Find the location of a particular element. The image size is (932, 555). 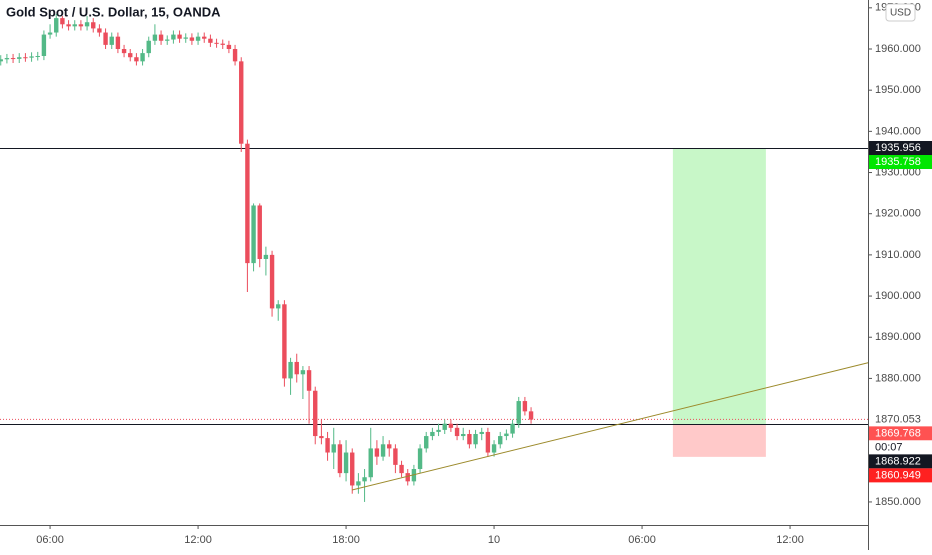

currency-box is located at coordinates (900, 12).